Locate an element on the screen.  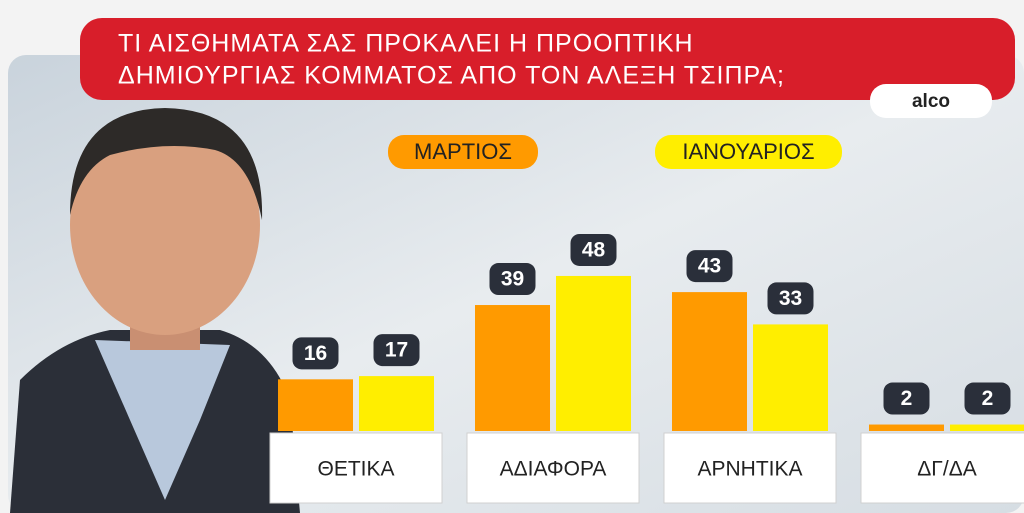
title-banner is located at coordinates (547, 59).